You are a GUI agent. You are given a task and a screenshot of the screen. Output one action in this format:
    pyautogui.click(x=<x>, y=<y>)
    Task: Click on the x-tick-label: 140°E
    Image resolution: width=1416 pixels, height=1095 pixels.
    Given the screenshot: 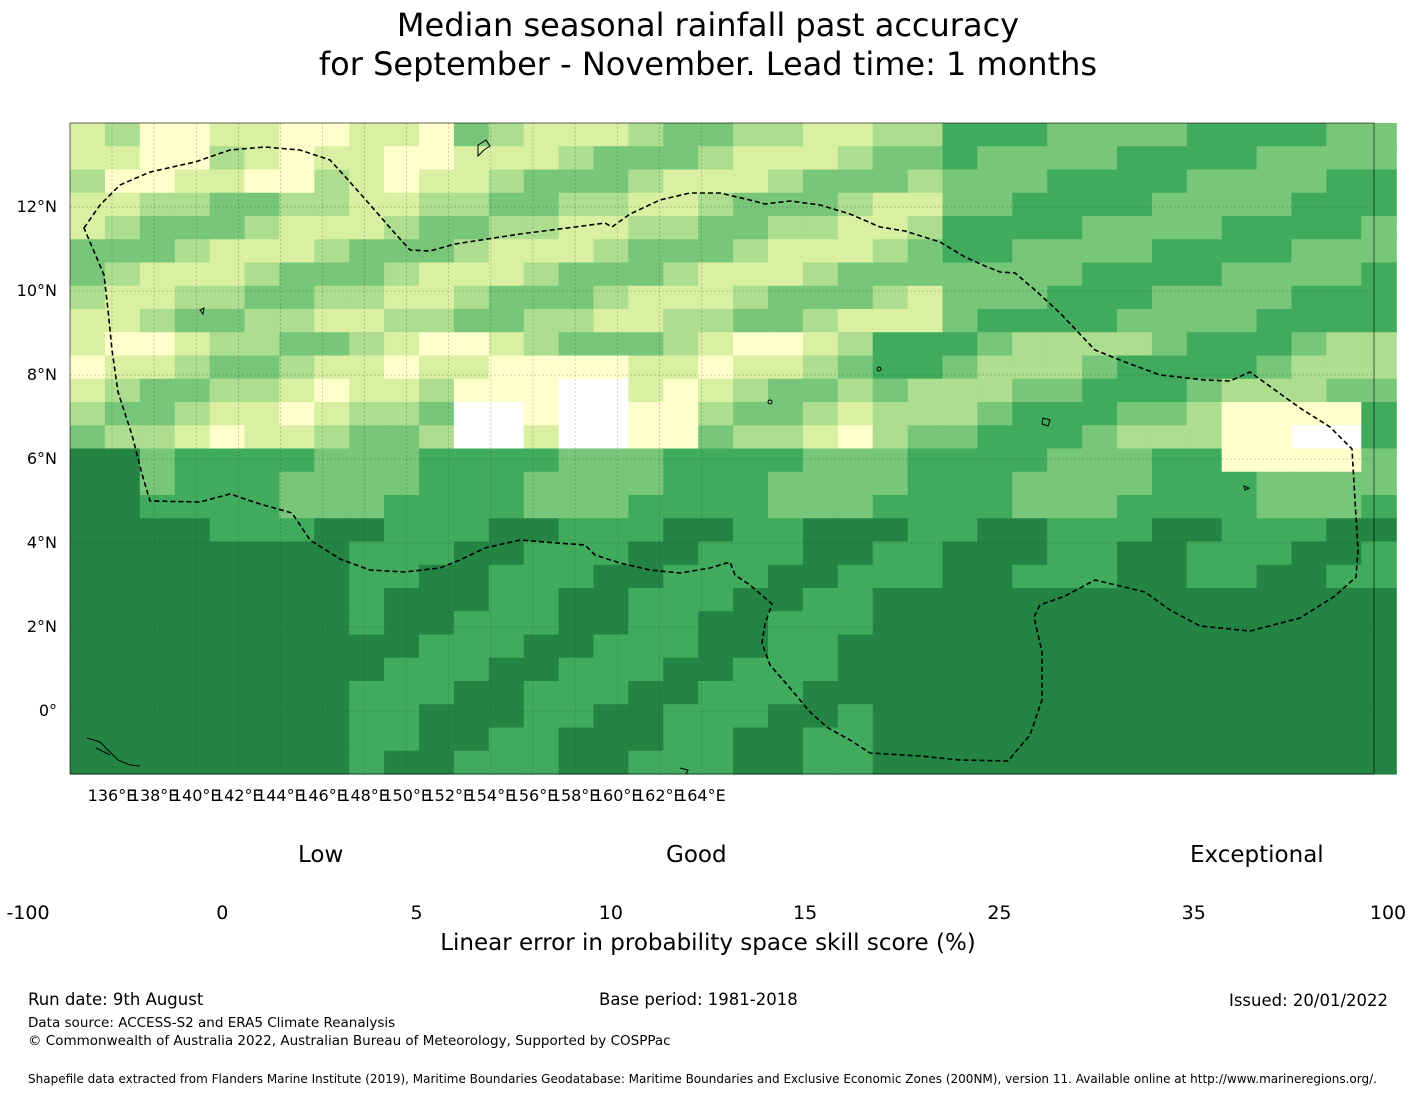 What is the action you would take?
    pyautogui.click(x=196, y=795)
    